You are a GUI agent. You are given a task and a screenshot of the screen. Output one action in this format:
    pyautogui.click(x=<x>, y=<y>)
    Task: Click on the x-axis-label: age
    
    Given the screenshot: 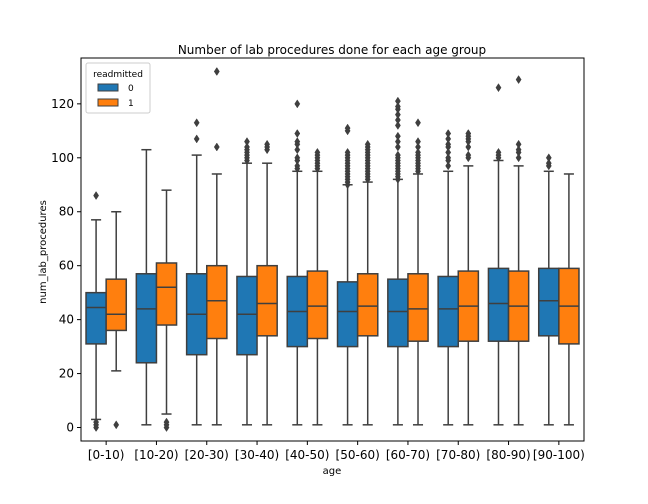 What is the action you would take?
    pyautogui.click(x=332, y=471)
    